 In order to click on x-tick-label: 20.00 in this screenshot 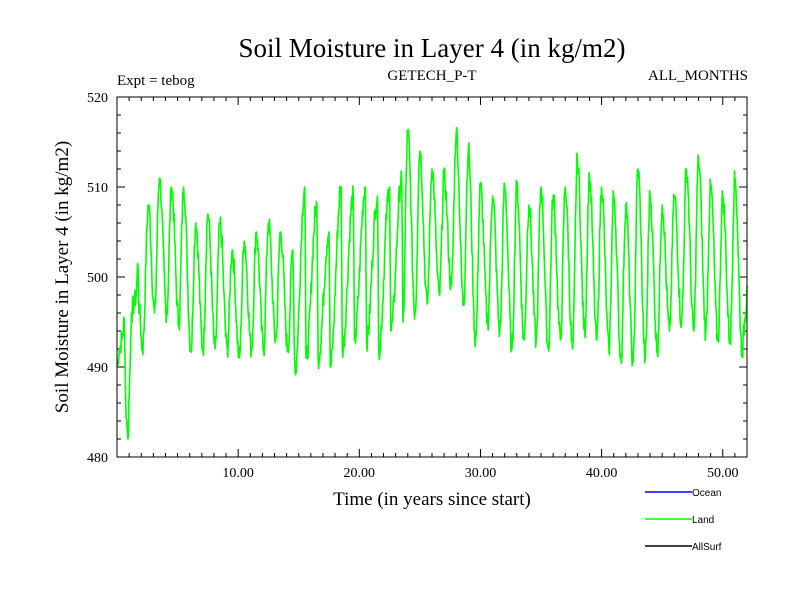, I will do `click(360, 473)`.